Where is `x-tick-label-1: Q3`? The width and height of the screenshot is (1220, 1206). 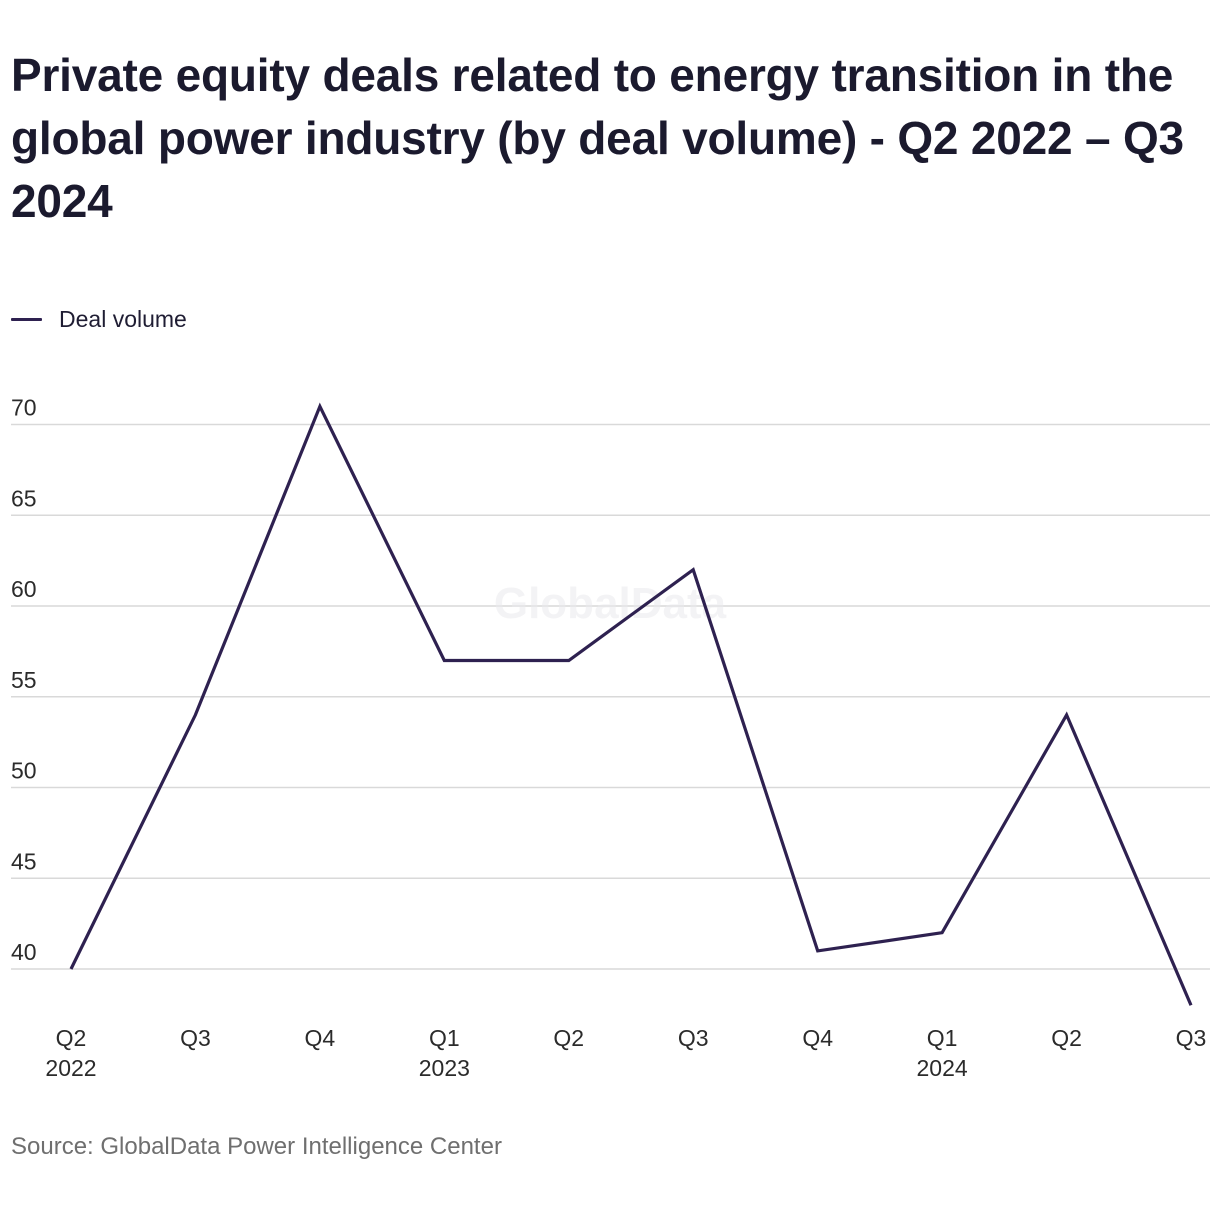 x-tick-label-1: Q3 is located at coordinates (195, 1038).